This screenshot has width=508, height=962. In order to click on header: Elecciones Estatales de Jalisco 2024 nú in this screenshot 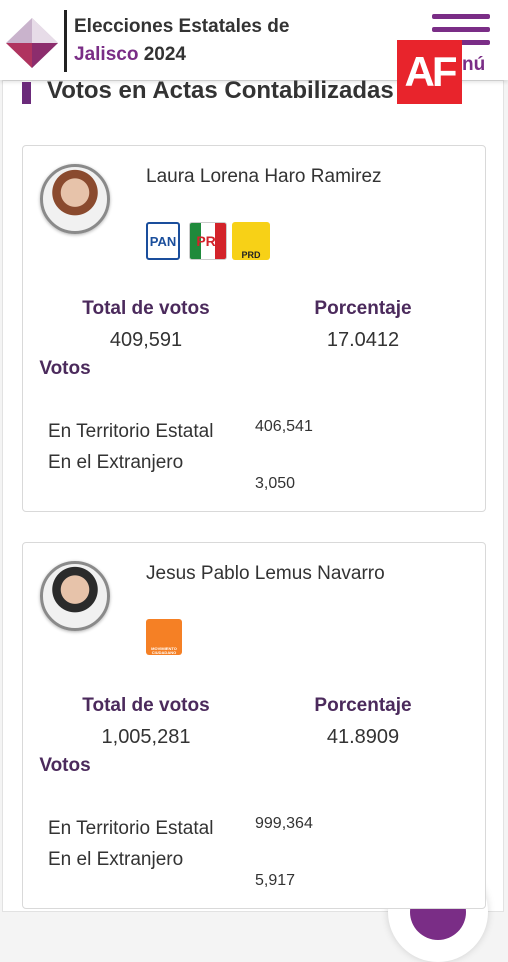, I will do `click(254, 40)`.